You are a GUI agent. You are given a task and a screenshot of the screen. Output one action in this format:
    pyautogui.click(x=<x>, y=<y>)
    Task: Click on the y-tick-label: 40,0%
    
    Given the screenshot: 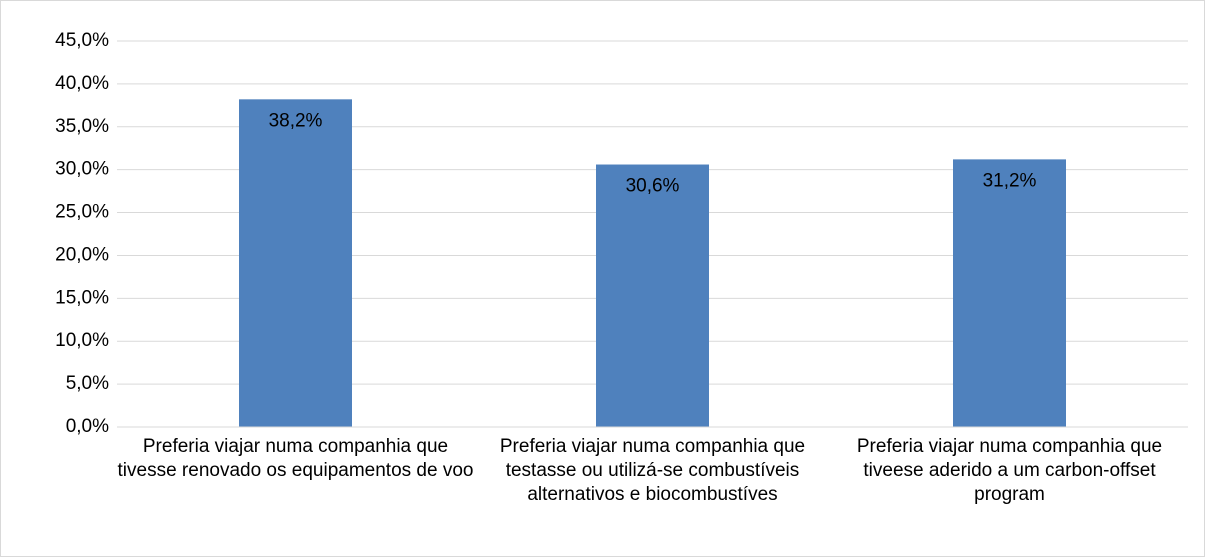 What is the action you would take?
    pyautogui.click(x=82, y=83)
    